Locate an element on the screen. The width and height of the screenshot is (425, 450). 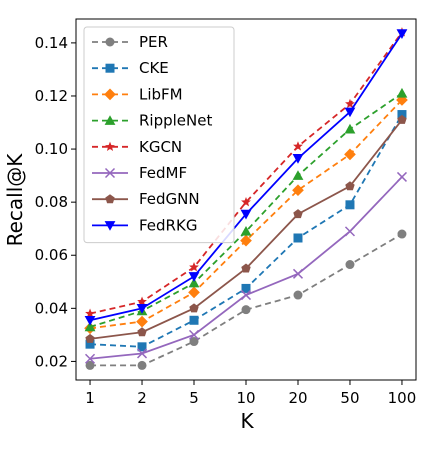
x-axis-label: K is located at coordinates (247, 421).